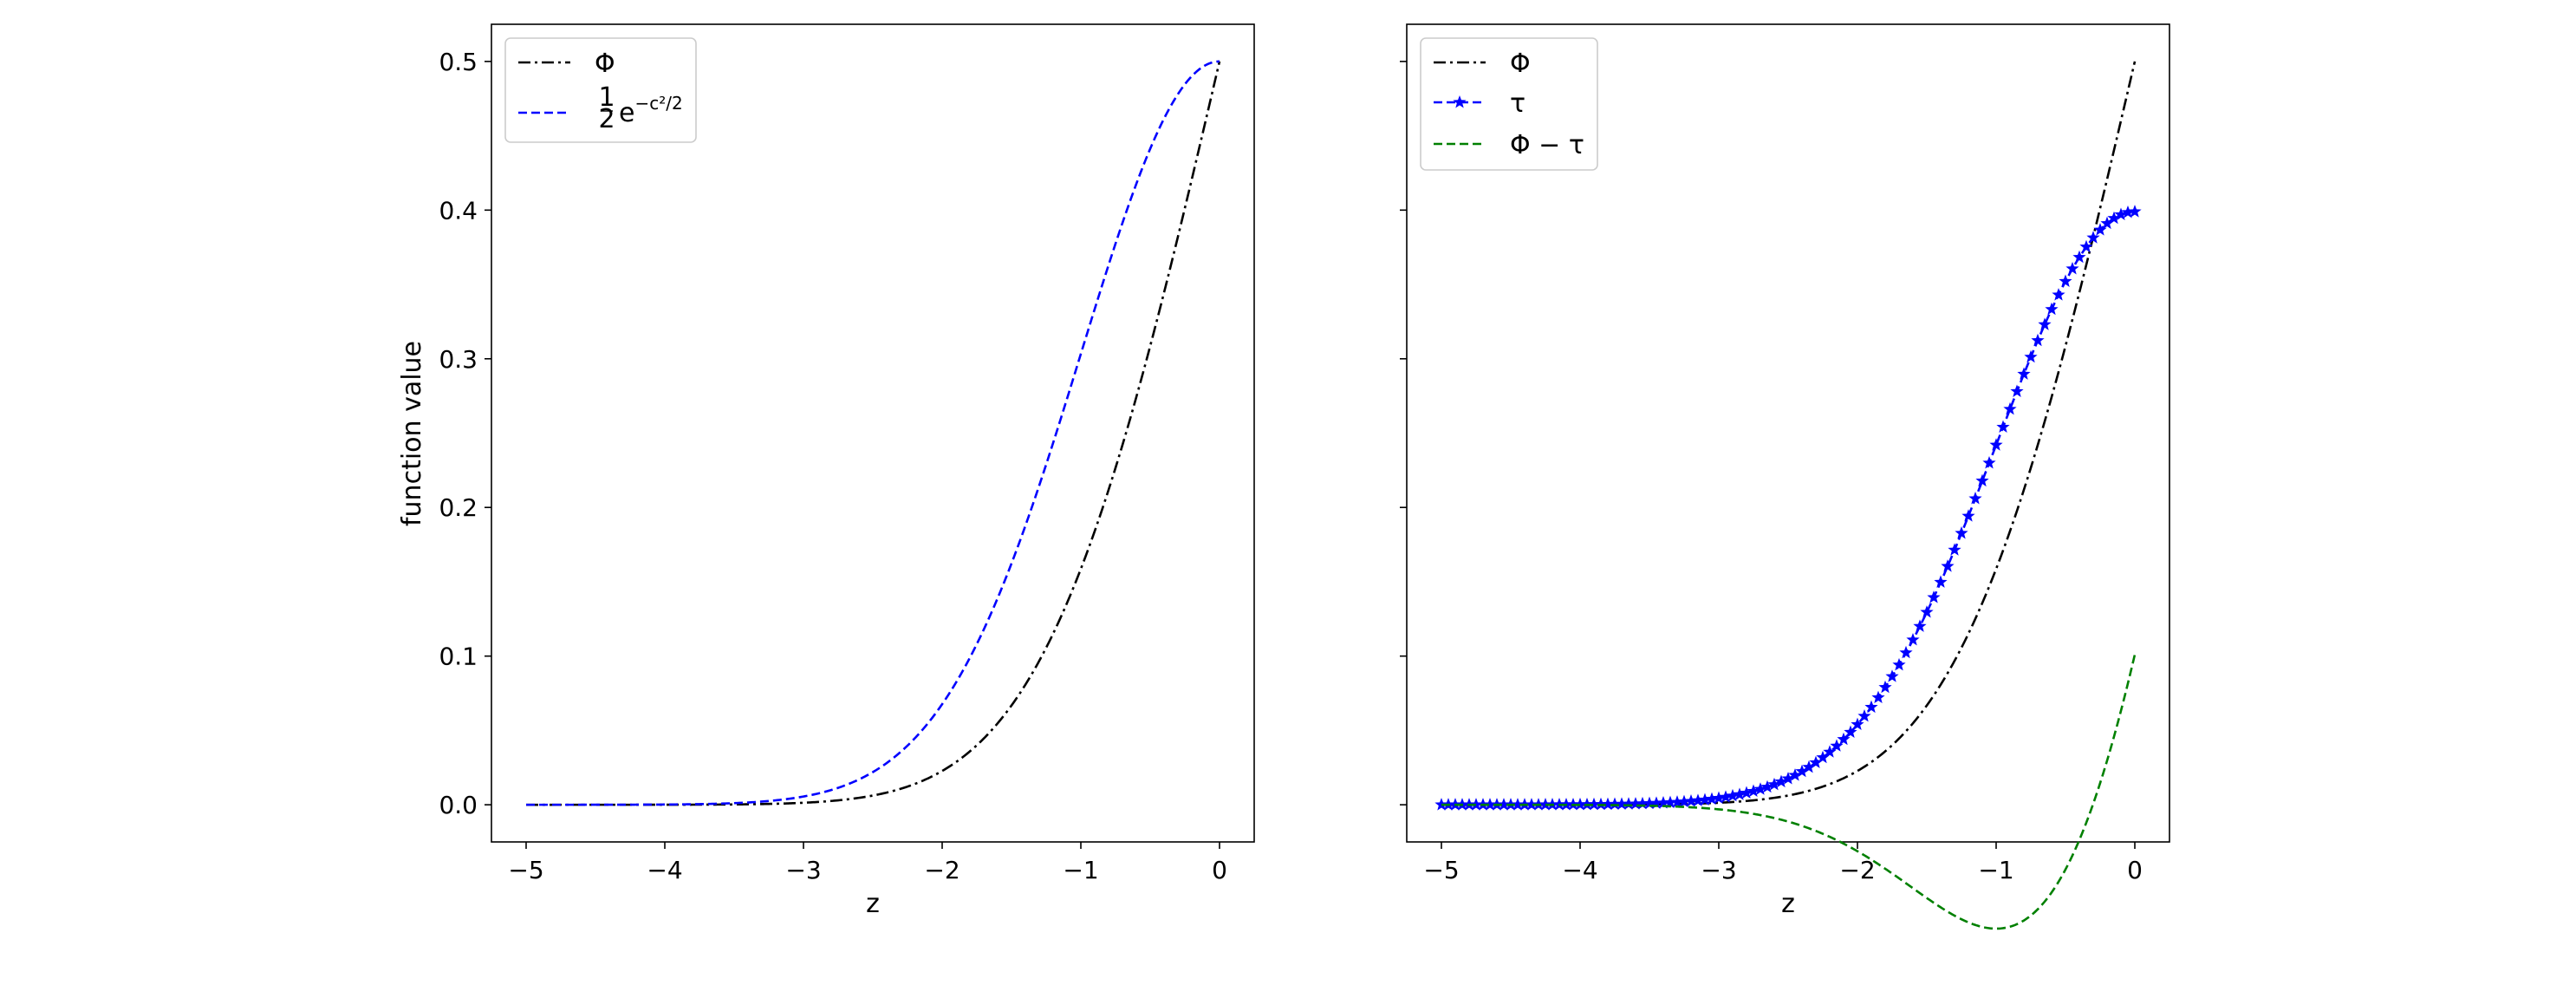  Describe the element at coordinates (1441, 870) in the screenshot. I see `right-x-tick-label: −5` at that location.